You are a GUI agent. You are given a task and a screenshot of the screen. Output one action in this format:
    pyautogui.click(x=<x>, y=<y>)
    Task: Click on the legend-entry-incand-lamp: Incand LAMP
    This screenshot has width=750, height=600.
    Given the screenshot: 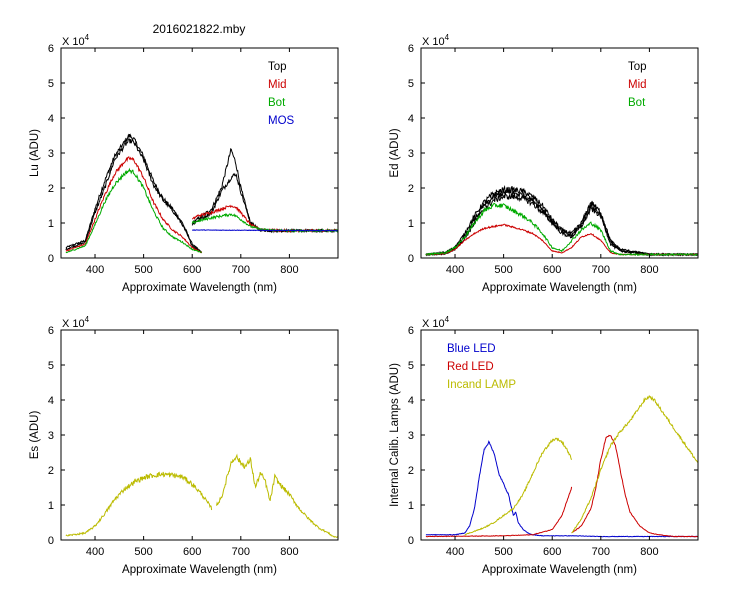 What is the action you would take?
    pyautogui.click(x=481, y=385)
    